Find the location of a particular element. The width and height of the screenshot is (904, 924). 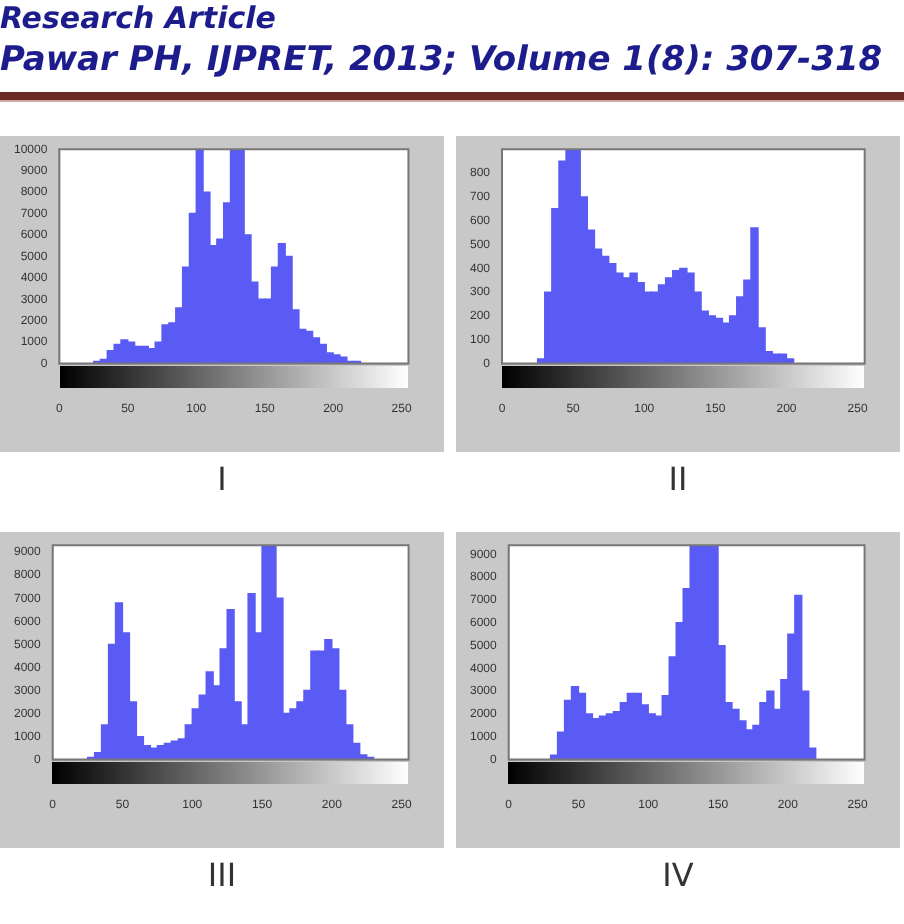

x-axis-title: III is located at coordinates (222, 875).